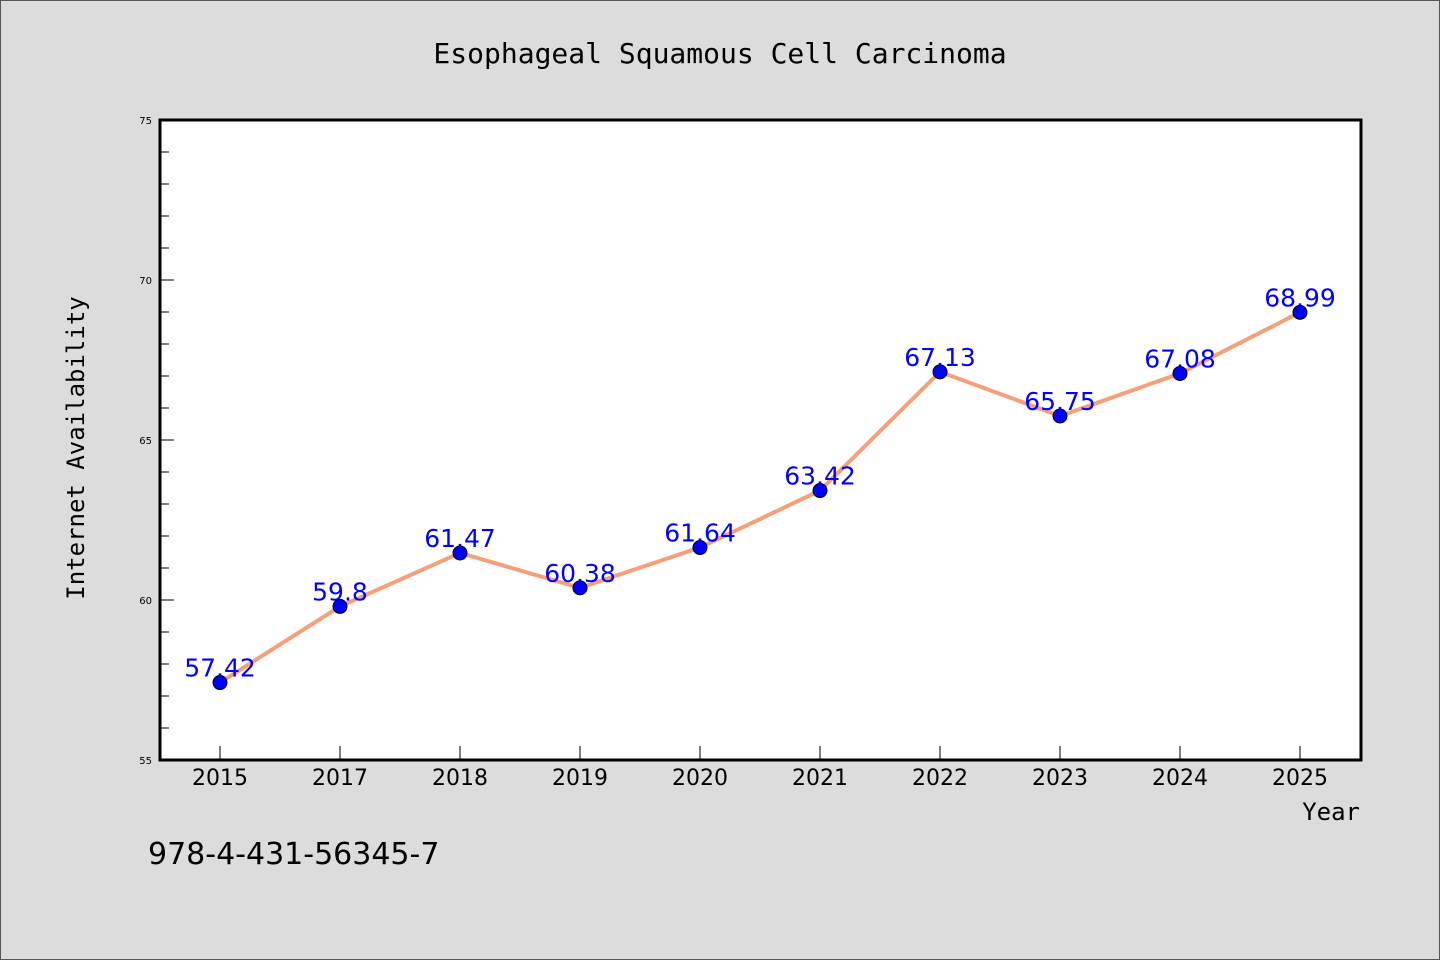 This screenshot has height=960, width=1440. What do you see at coordinates (580, 778) in the screenshot?
I see `x-tick-label: 2019` at bounding box center [580, 778].